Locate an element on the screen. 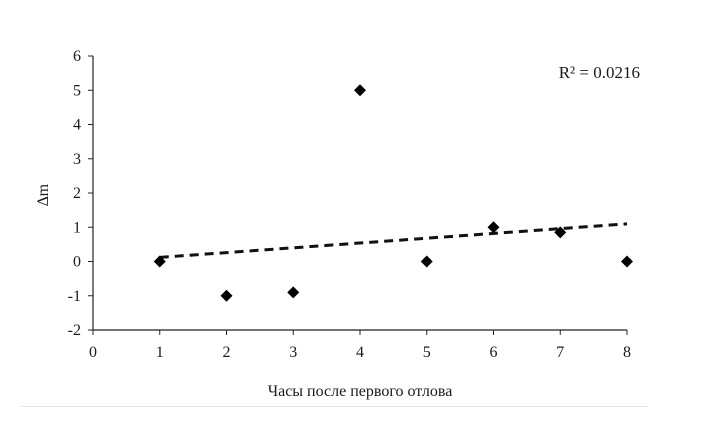 This screenshot has height=430, width=727. x-tick-label: 7 is located at coordinates (560, 352).